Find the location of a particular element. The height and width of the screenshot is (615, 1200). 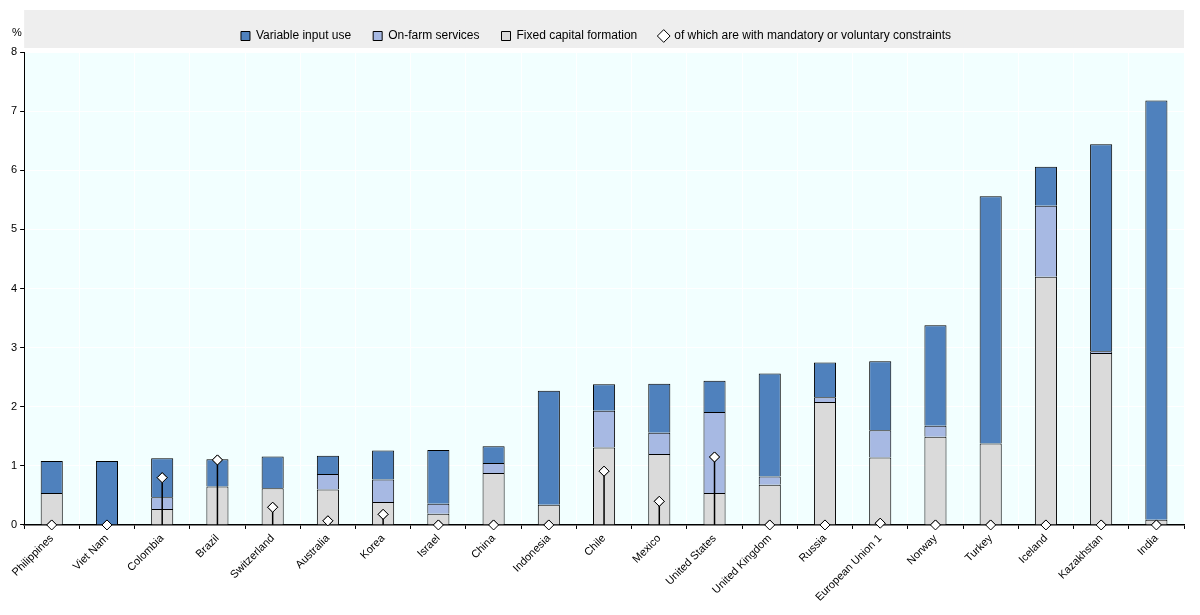

legend-label: Fixed capital formation is located at coordinates (577, 35).